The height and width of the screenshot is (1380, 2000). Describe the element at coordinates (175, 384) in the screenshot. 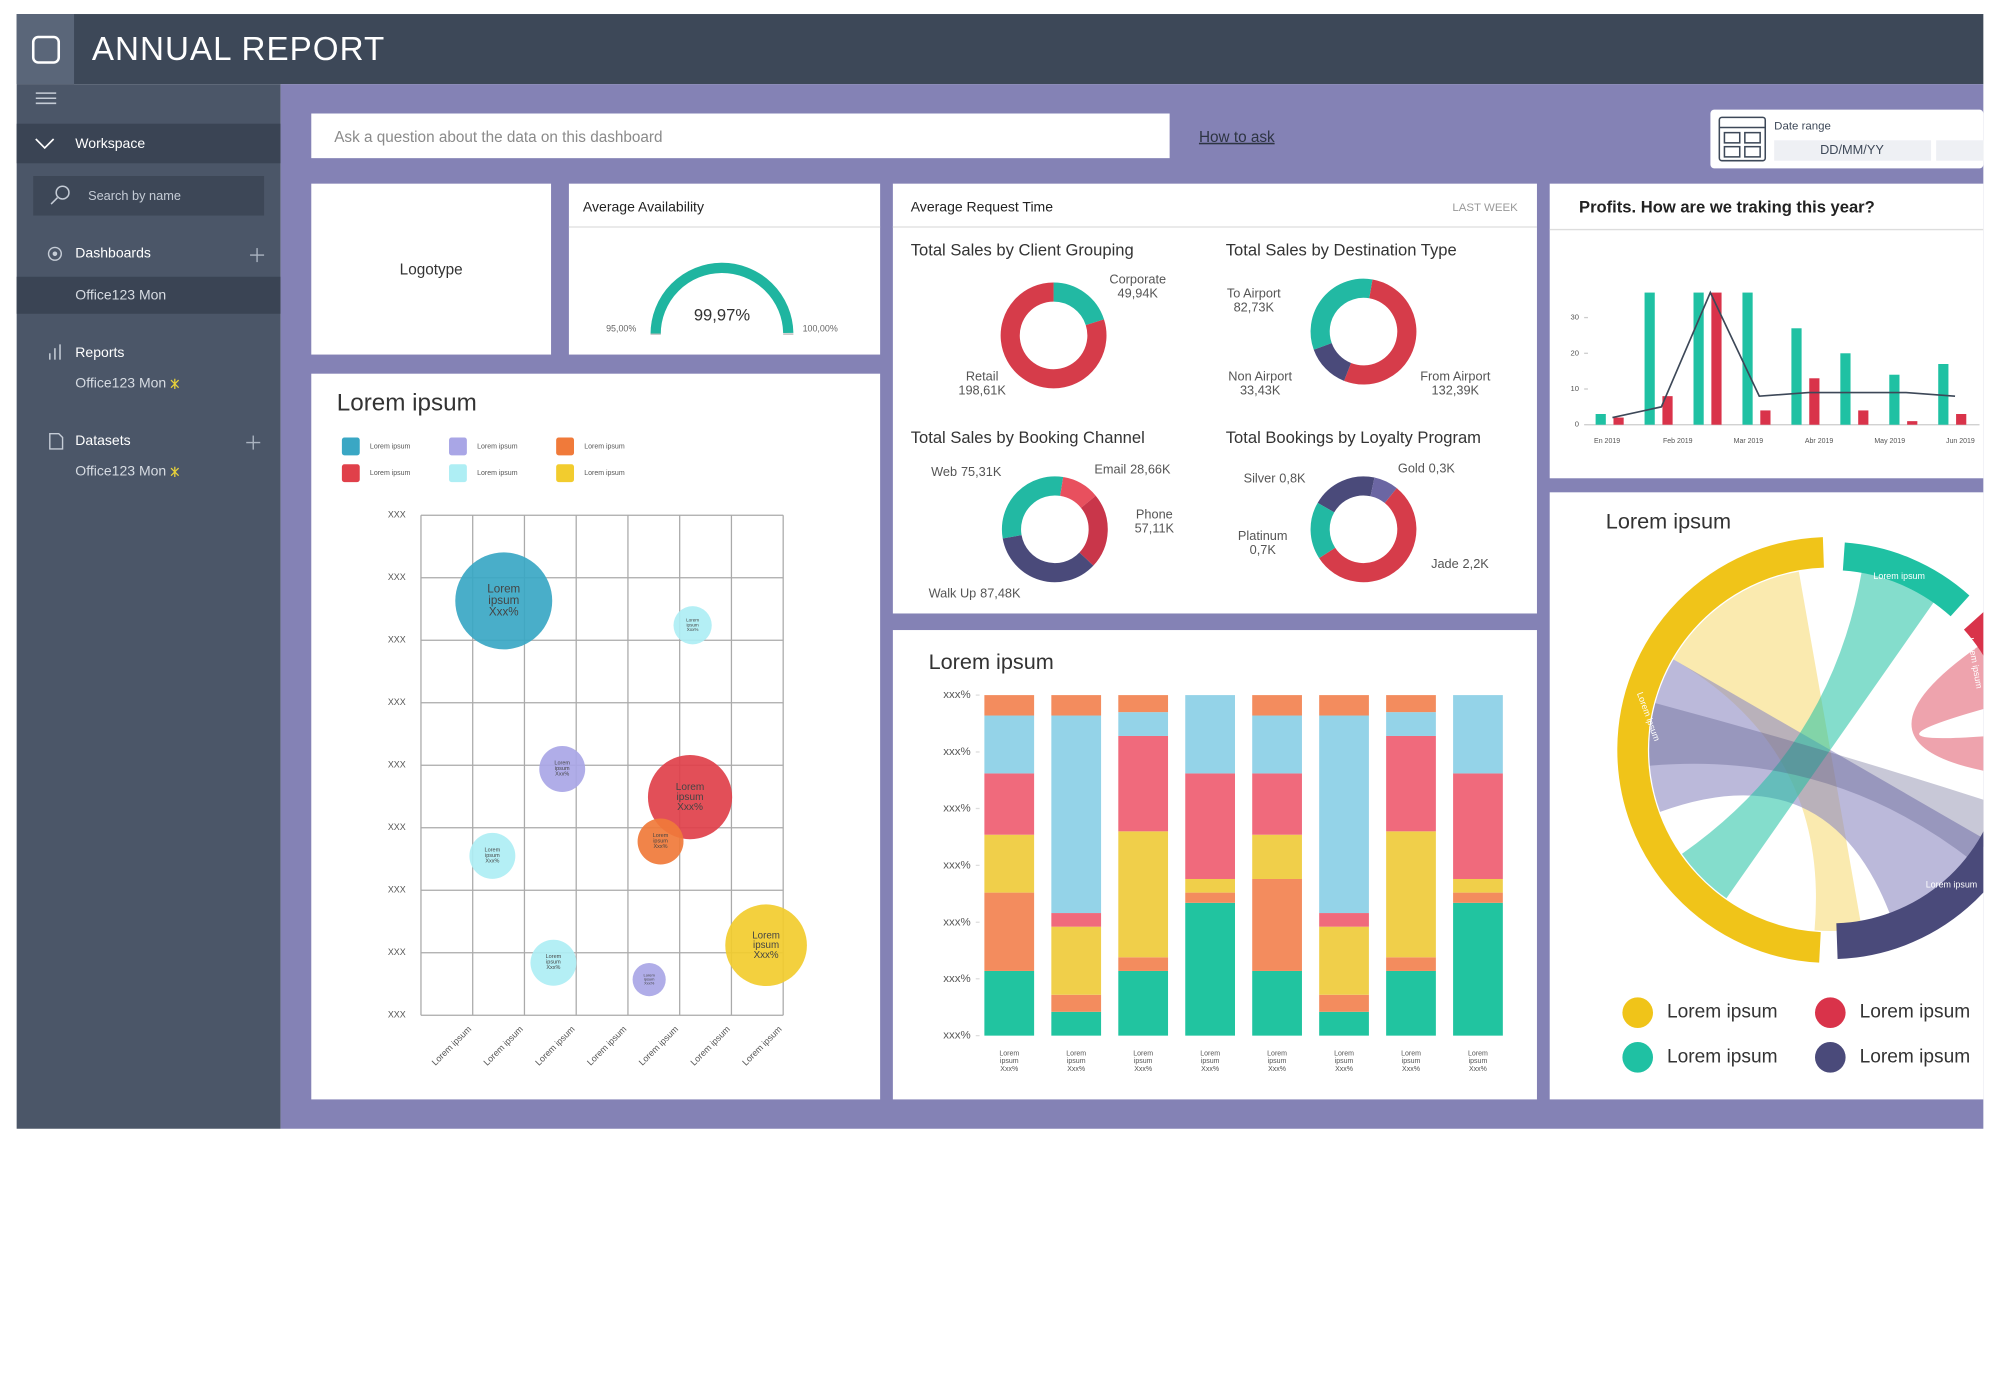

I see `pin-icon` at that location.